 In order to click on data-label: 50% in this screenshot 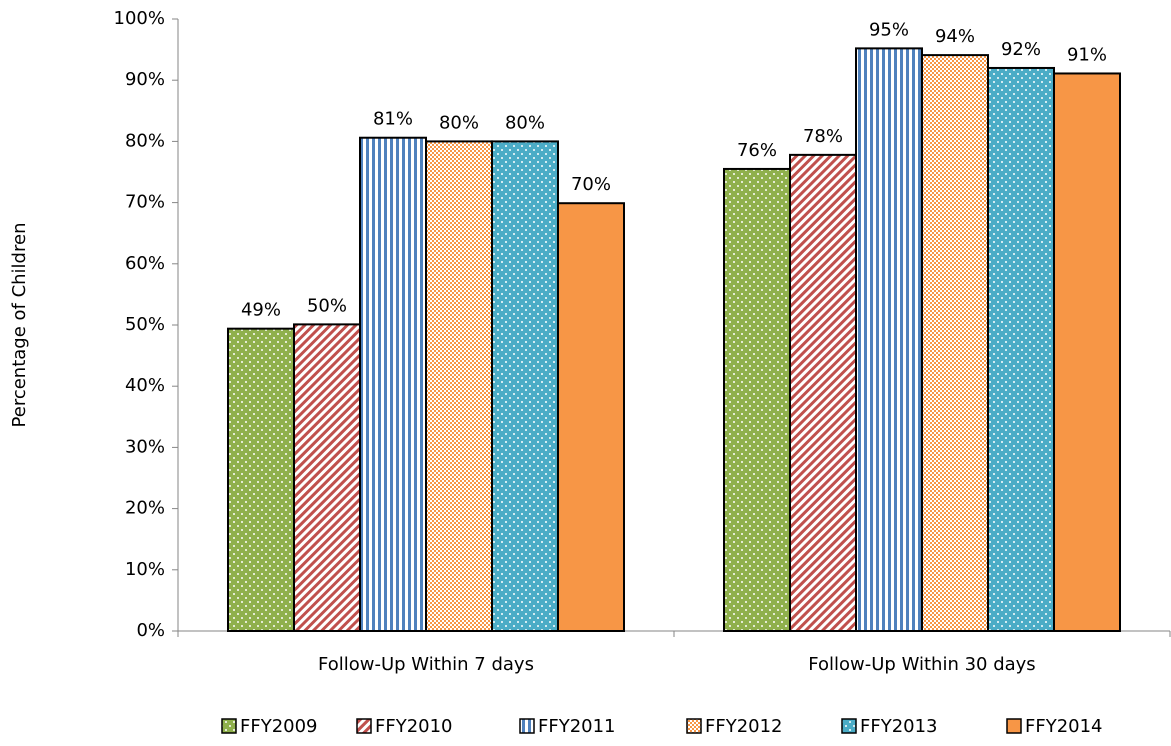, I will do `click(327, 305)`.